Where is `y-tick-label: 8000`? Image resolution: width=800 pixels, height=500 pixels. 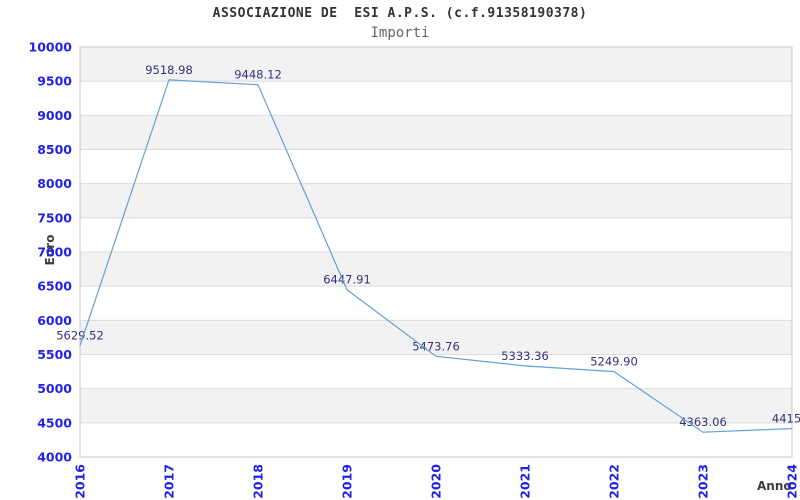
y-tick-label: 8000 is located at coordinates (54, 183).